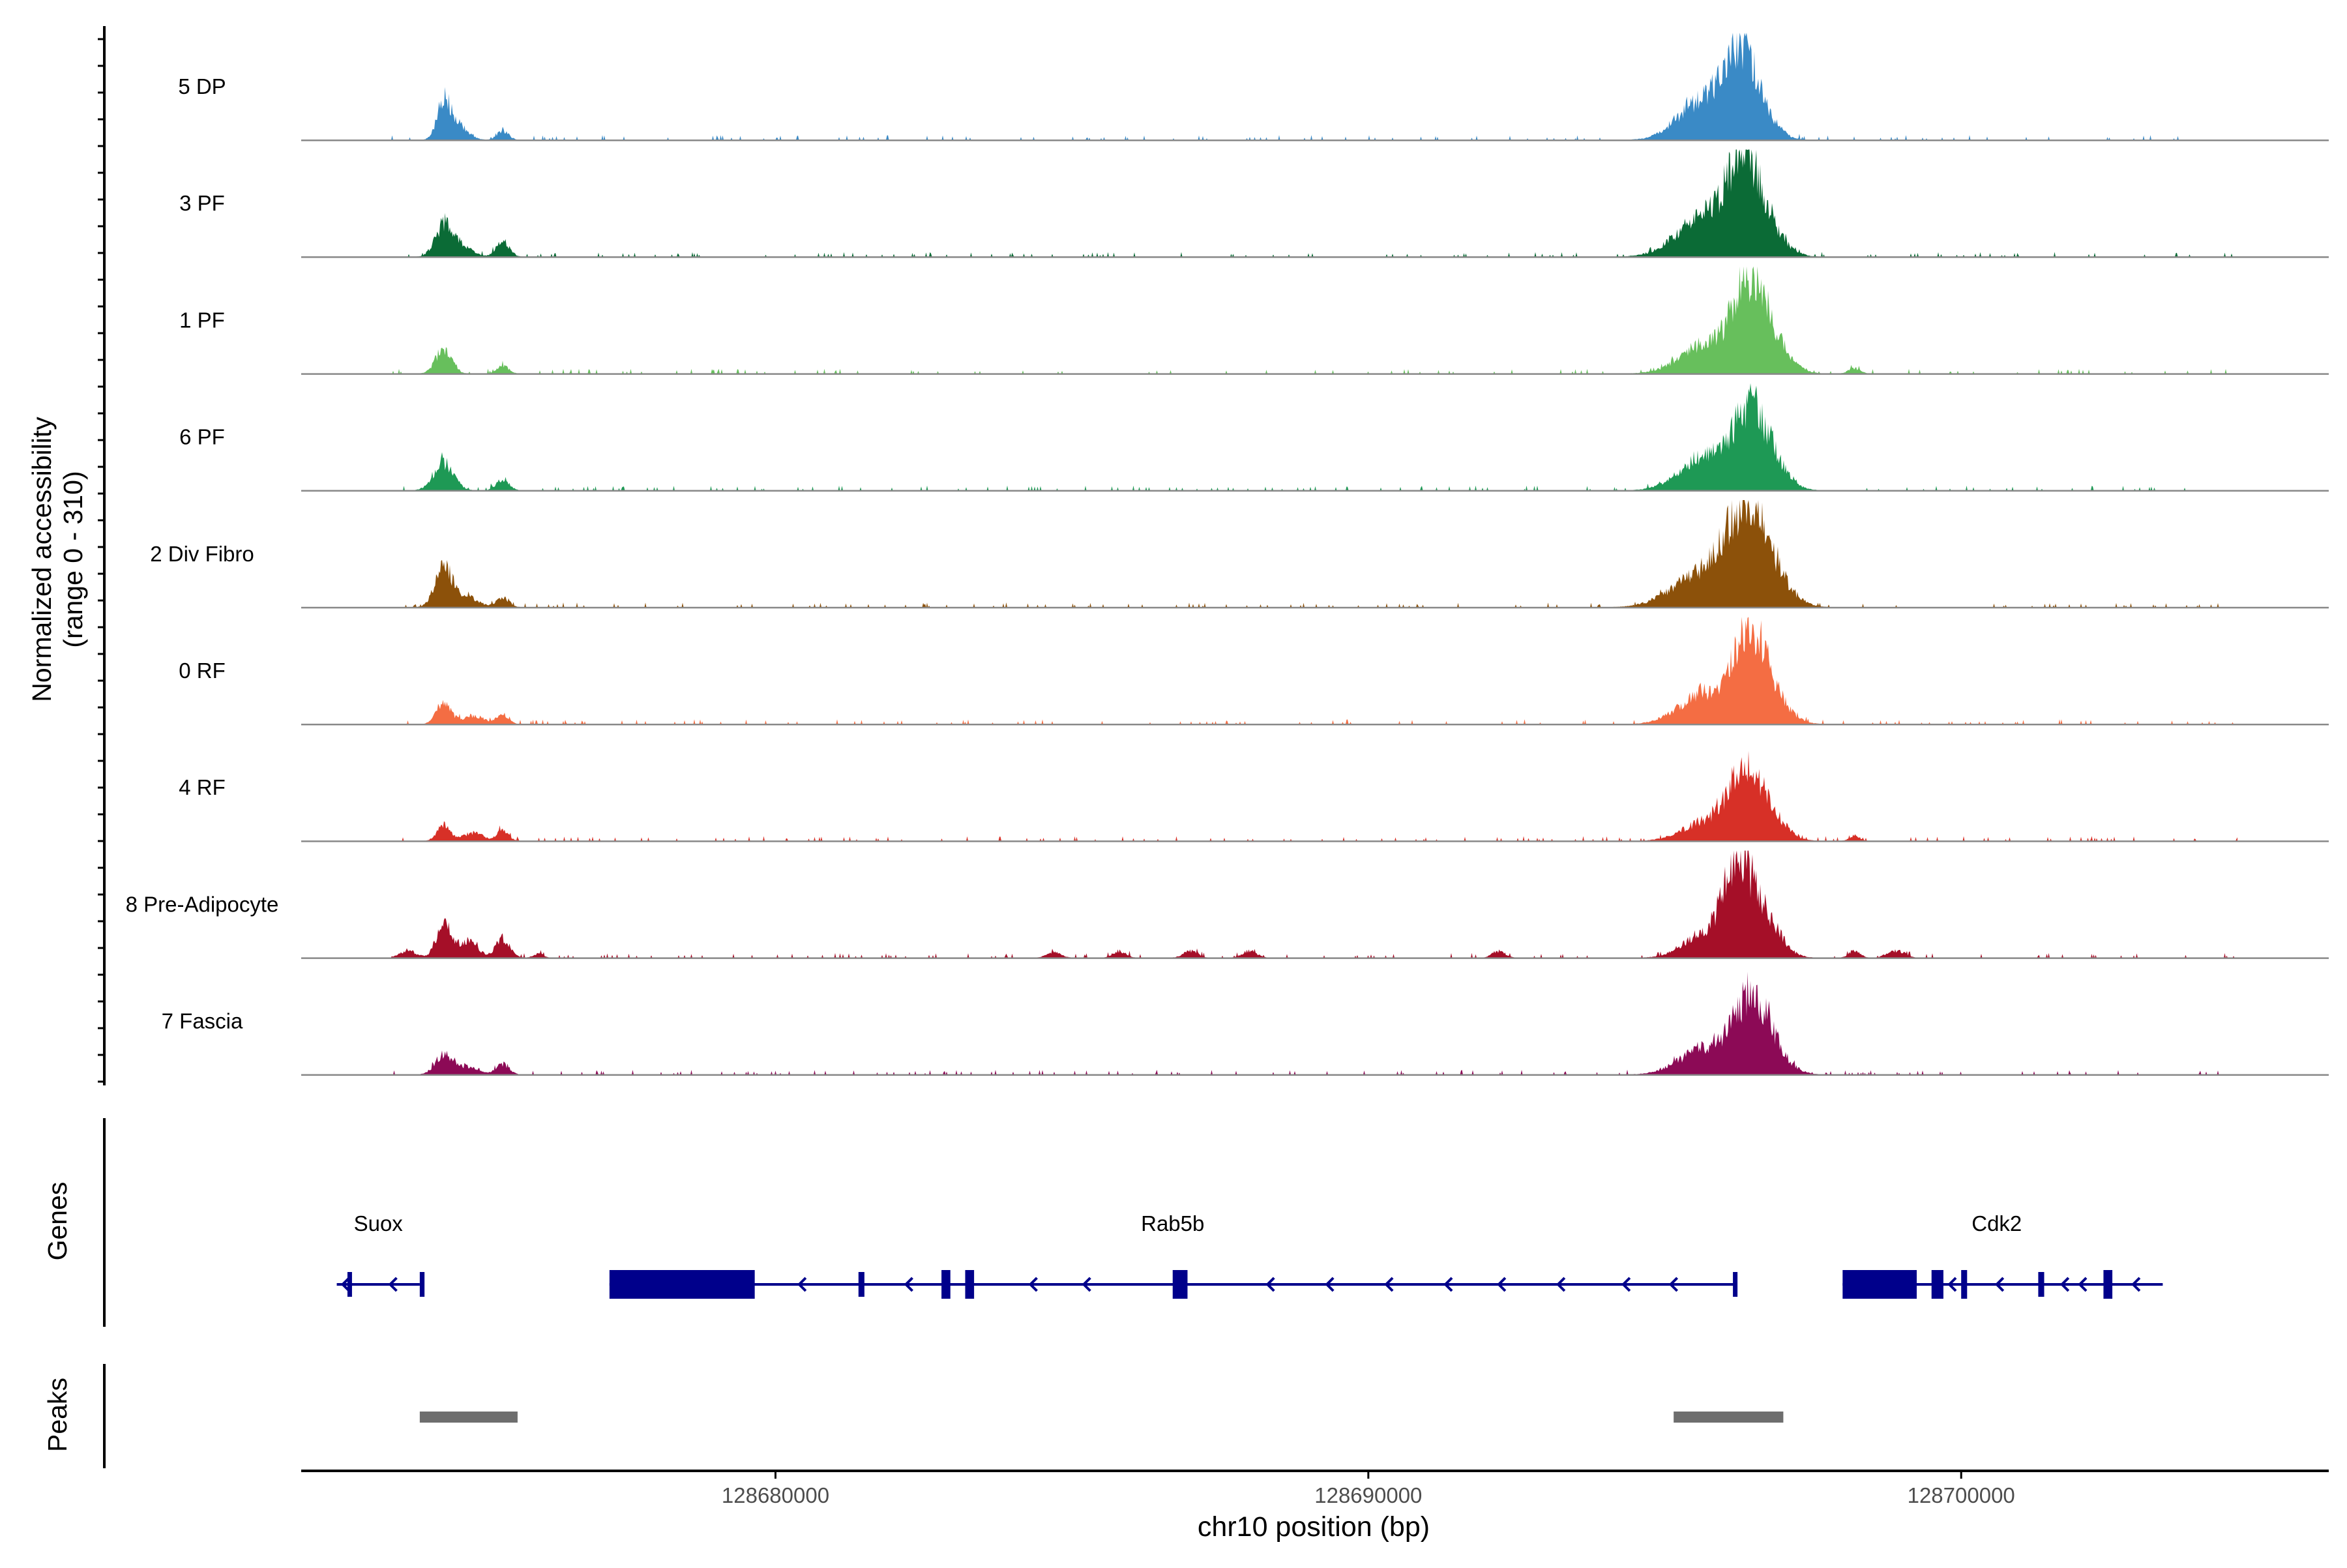 The height and width of the screenshot is (1568, 2347). What do you see at coordinates (775, 1495) in the screenshot?
I see `x-tick-label: 128680000` at bounding box center [775, 1495].